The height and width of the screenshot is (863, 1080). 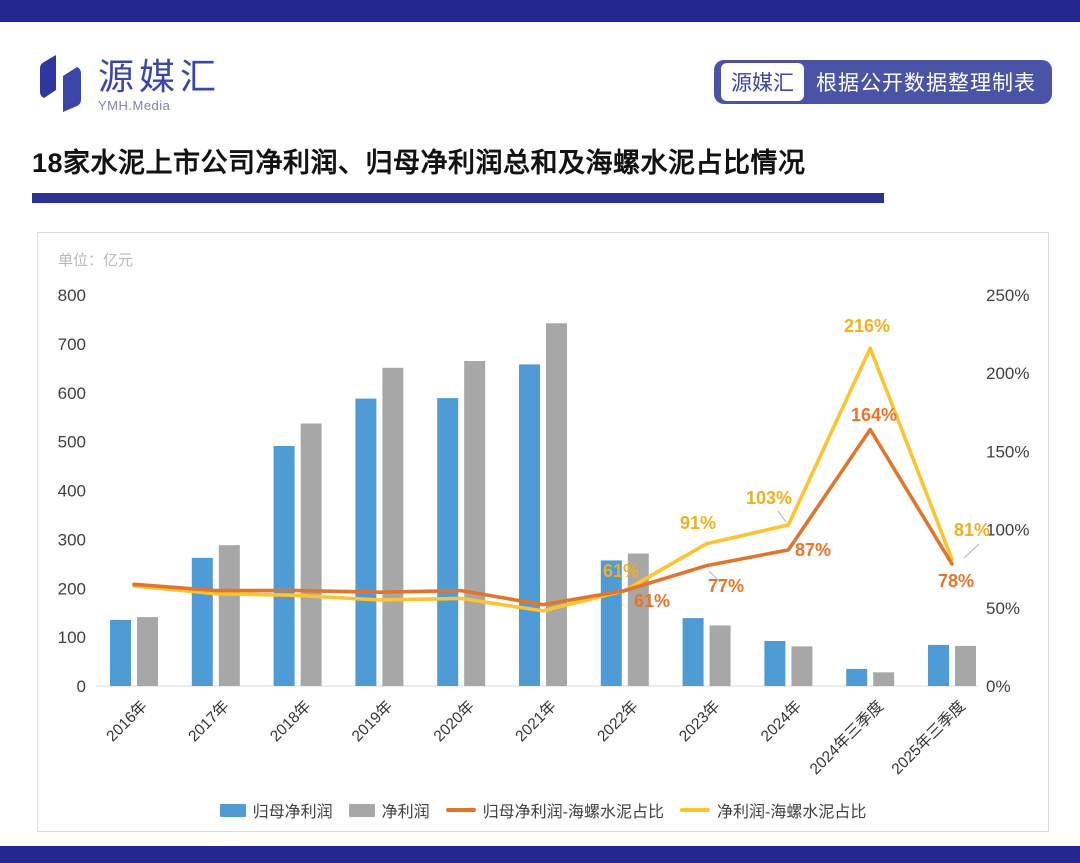 What do you see at coordinates (972, 530) in the screenshot?
I see `svg-text: 81%` at bounding box center [972, 530].